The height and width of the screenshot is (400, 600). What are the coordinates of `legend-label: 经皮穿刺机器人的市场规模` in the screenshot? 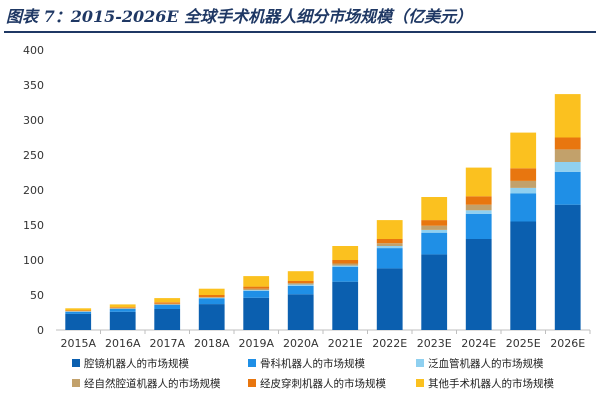 It's located at (323, 384).